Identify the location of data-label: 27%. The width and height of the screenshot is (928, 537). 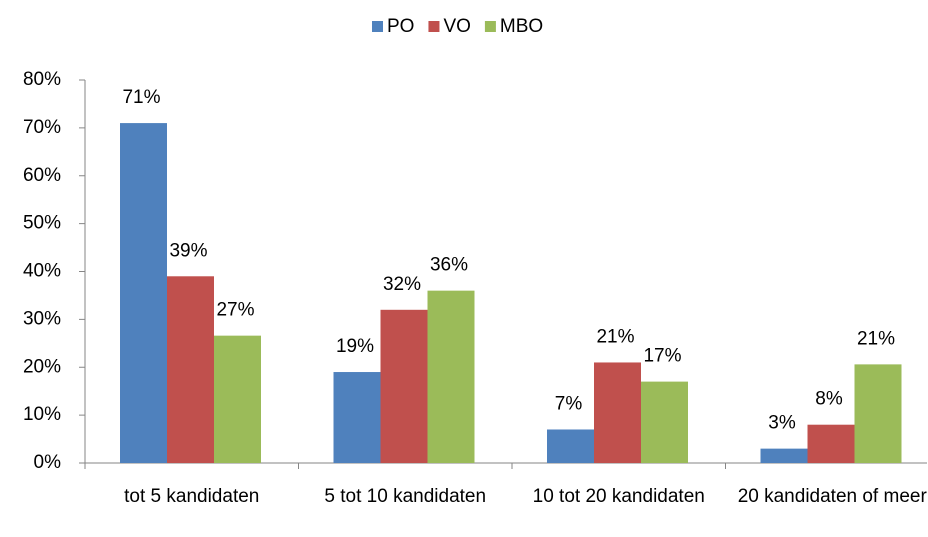
(235, 310).